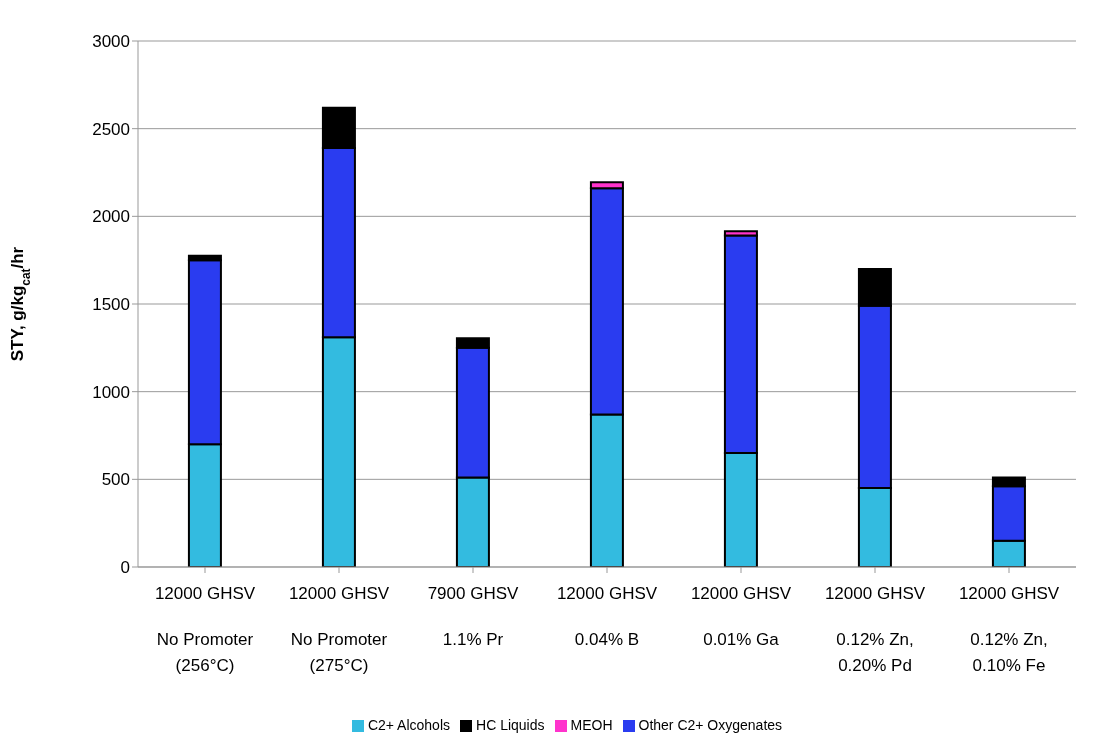 The width and height of the screenshot is (1097, 751). What do you see at coordinates (607, 616) in the screenshot?
I see `category-label: 12000 GHSV 0.04% B` at bounding box center [607, 616].